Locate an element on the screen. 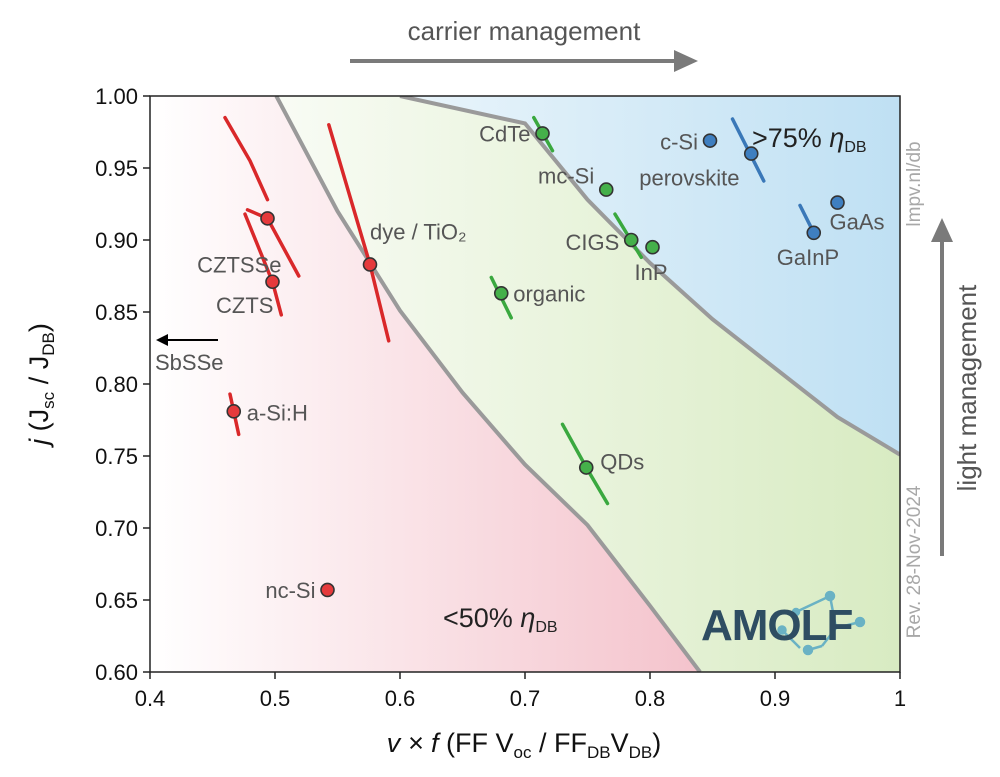  x-tick-label: 0.9 is located at coordinates (775, 698).